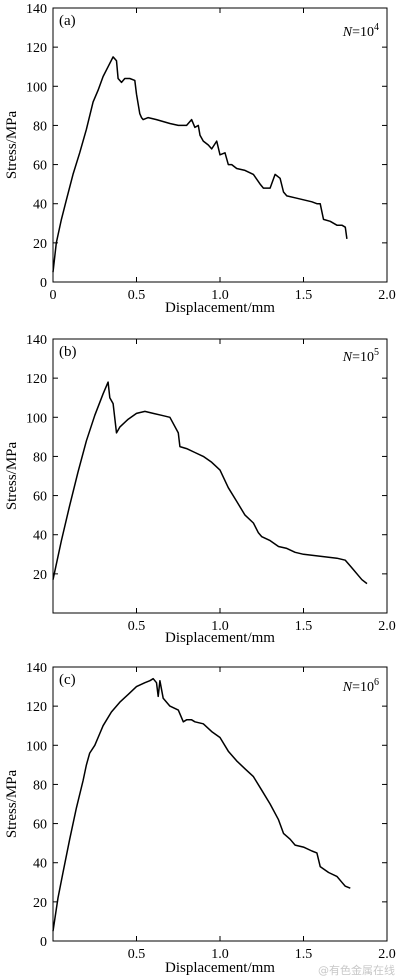  Describe the element at coordinates (67, 21) in the screenshot. I see `panel-label: (a)` at that location.